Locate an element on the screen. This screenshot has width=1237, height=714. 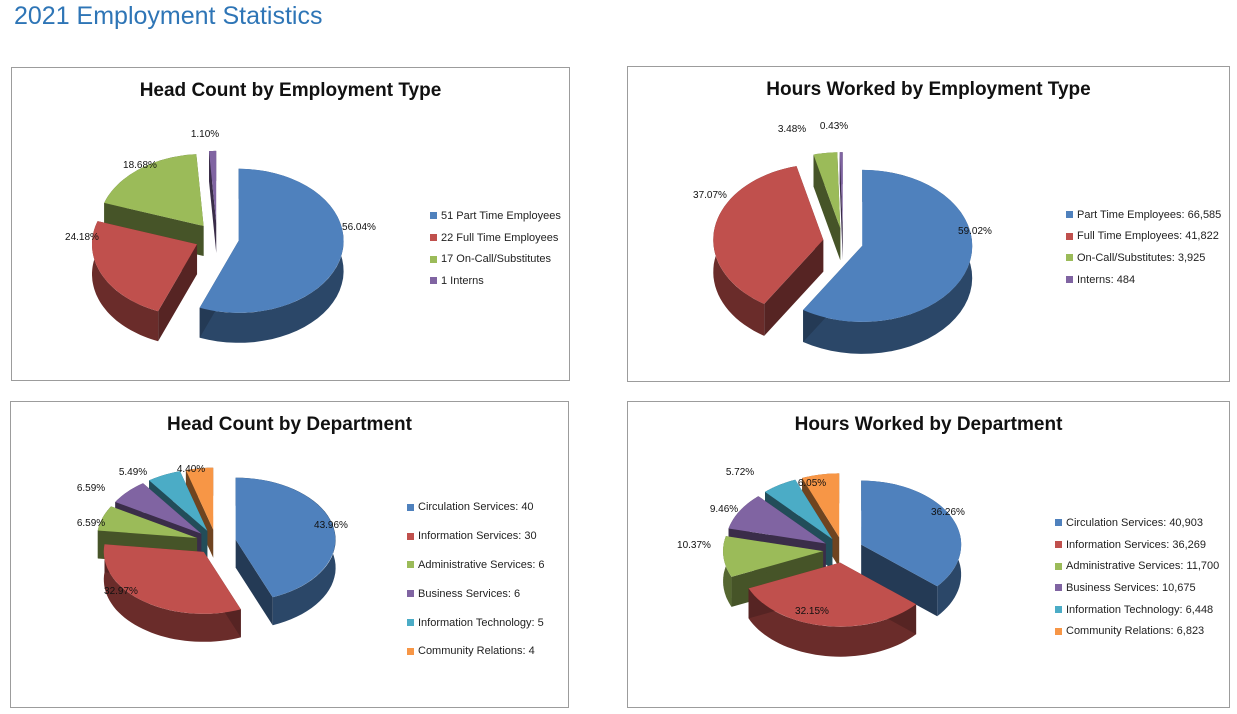
legend-item: 17 On-Call/Substitutes is located at coordinates (495, 259).